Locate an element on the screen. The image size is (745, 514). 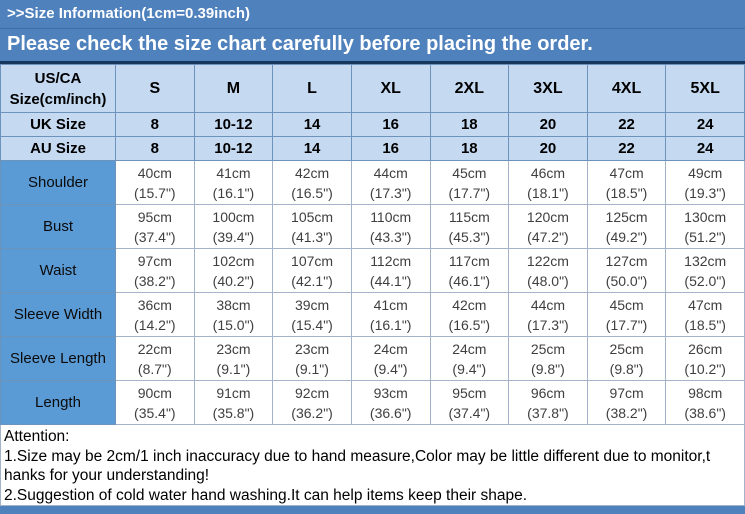
measurement-inch: (37.4") is located at coordinates (155, 236).